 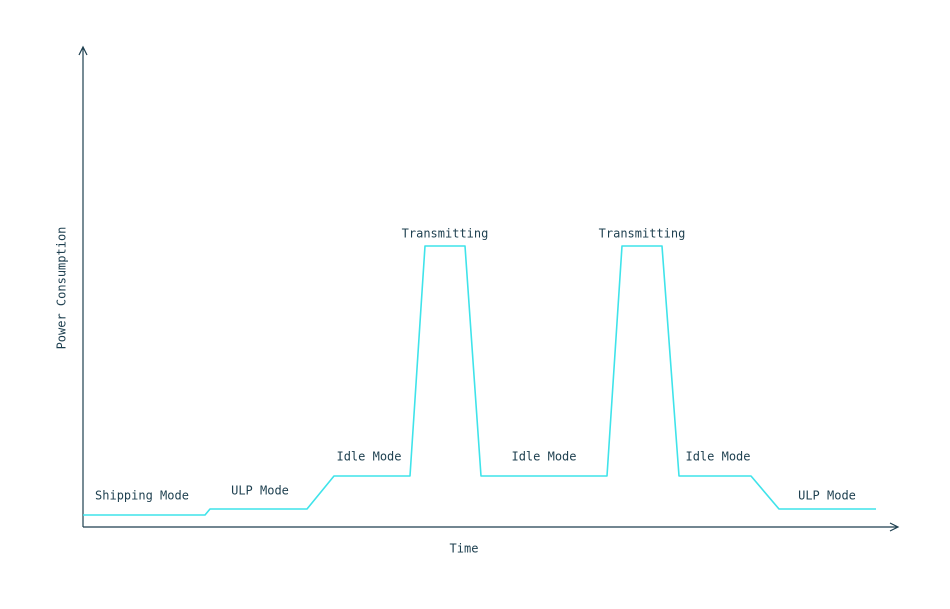 I want to click on y-axis-label: Power Consumption, so click(x=62, y=288).